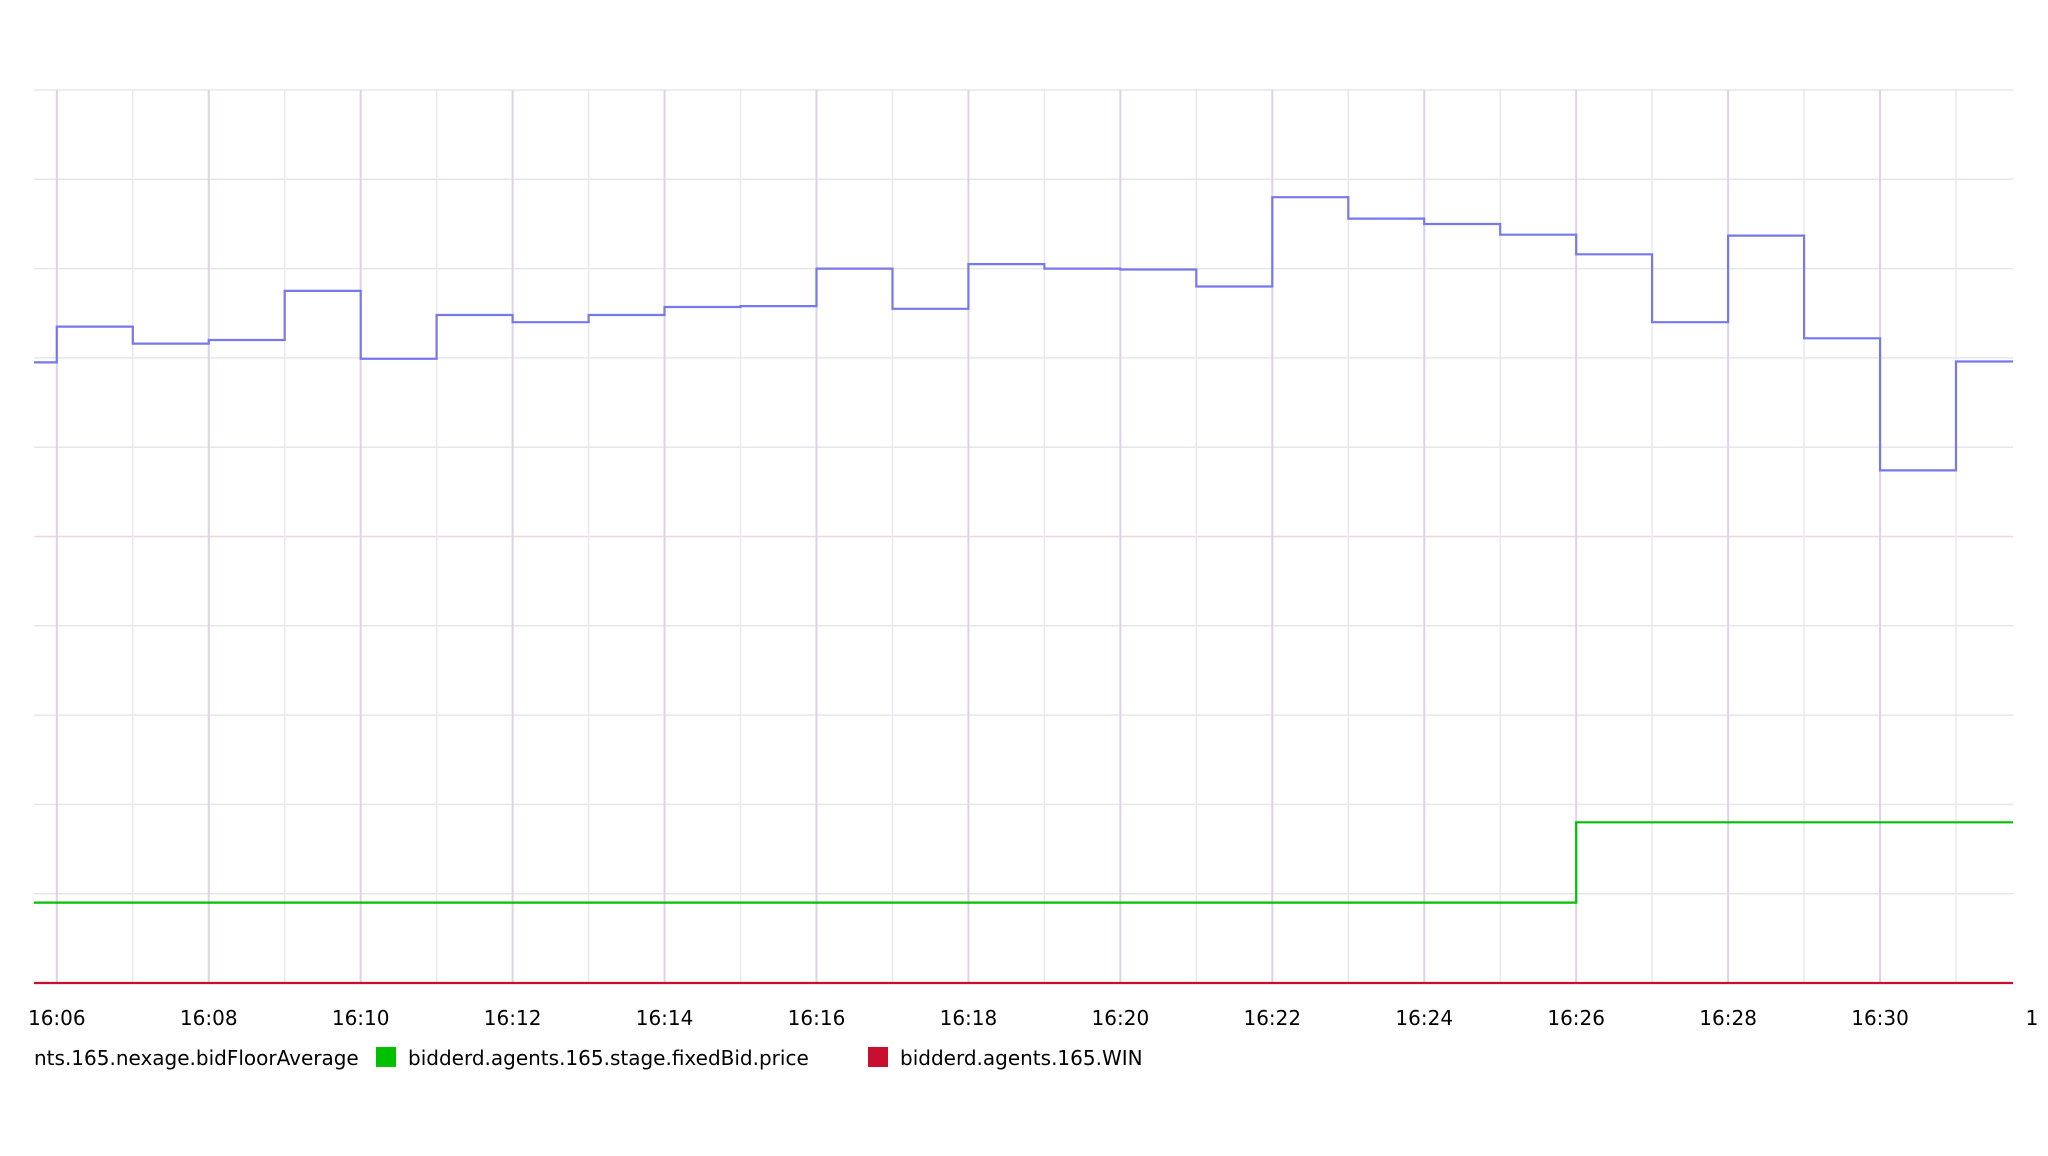 The height and width of the screenshot is (1156, 2048). I want to click on x-tick-label: 16:28, so click(1728, 1018).